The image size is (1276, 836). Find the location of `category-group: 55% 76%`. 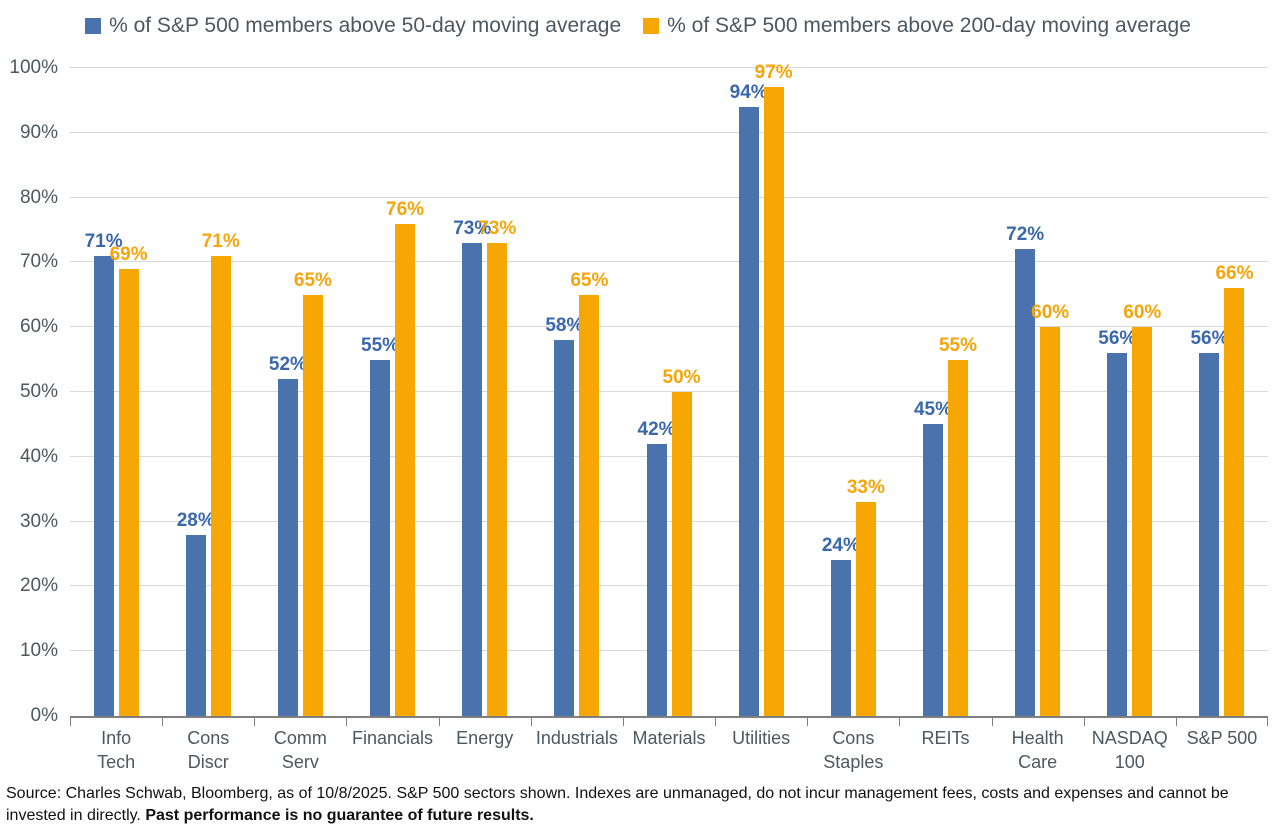

category-group: 55% 76% is located at coordinates (392, 392).